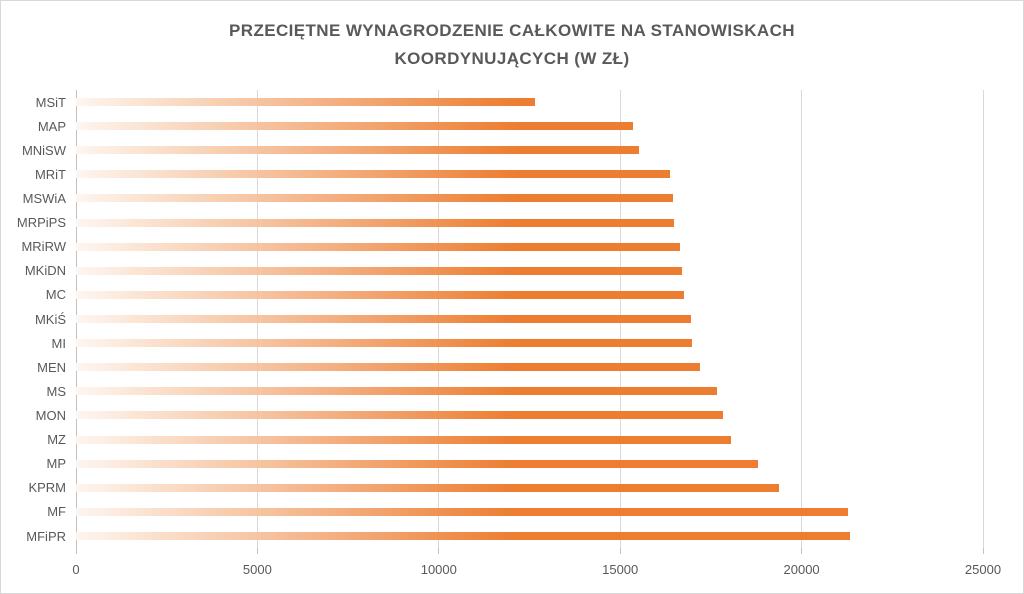 The height and width of the screenshot is (594, 1024). What do you see at coordinates (384, 319) in the screenshot?
I see `bar-MKiŚ` at bounding box center [384, 319].